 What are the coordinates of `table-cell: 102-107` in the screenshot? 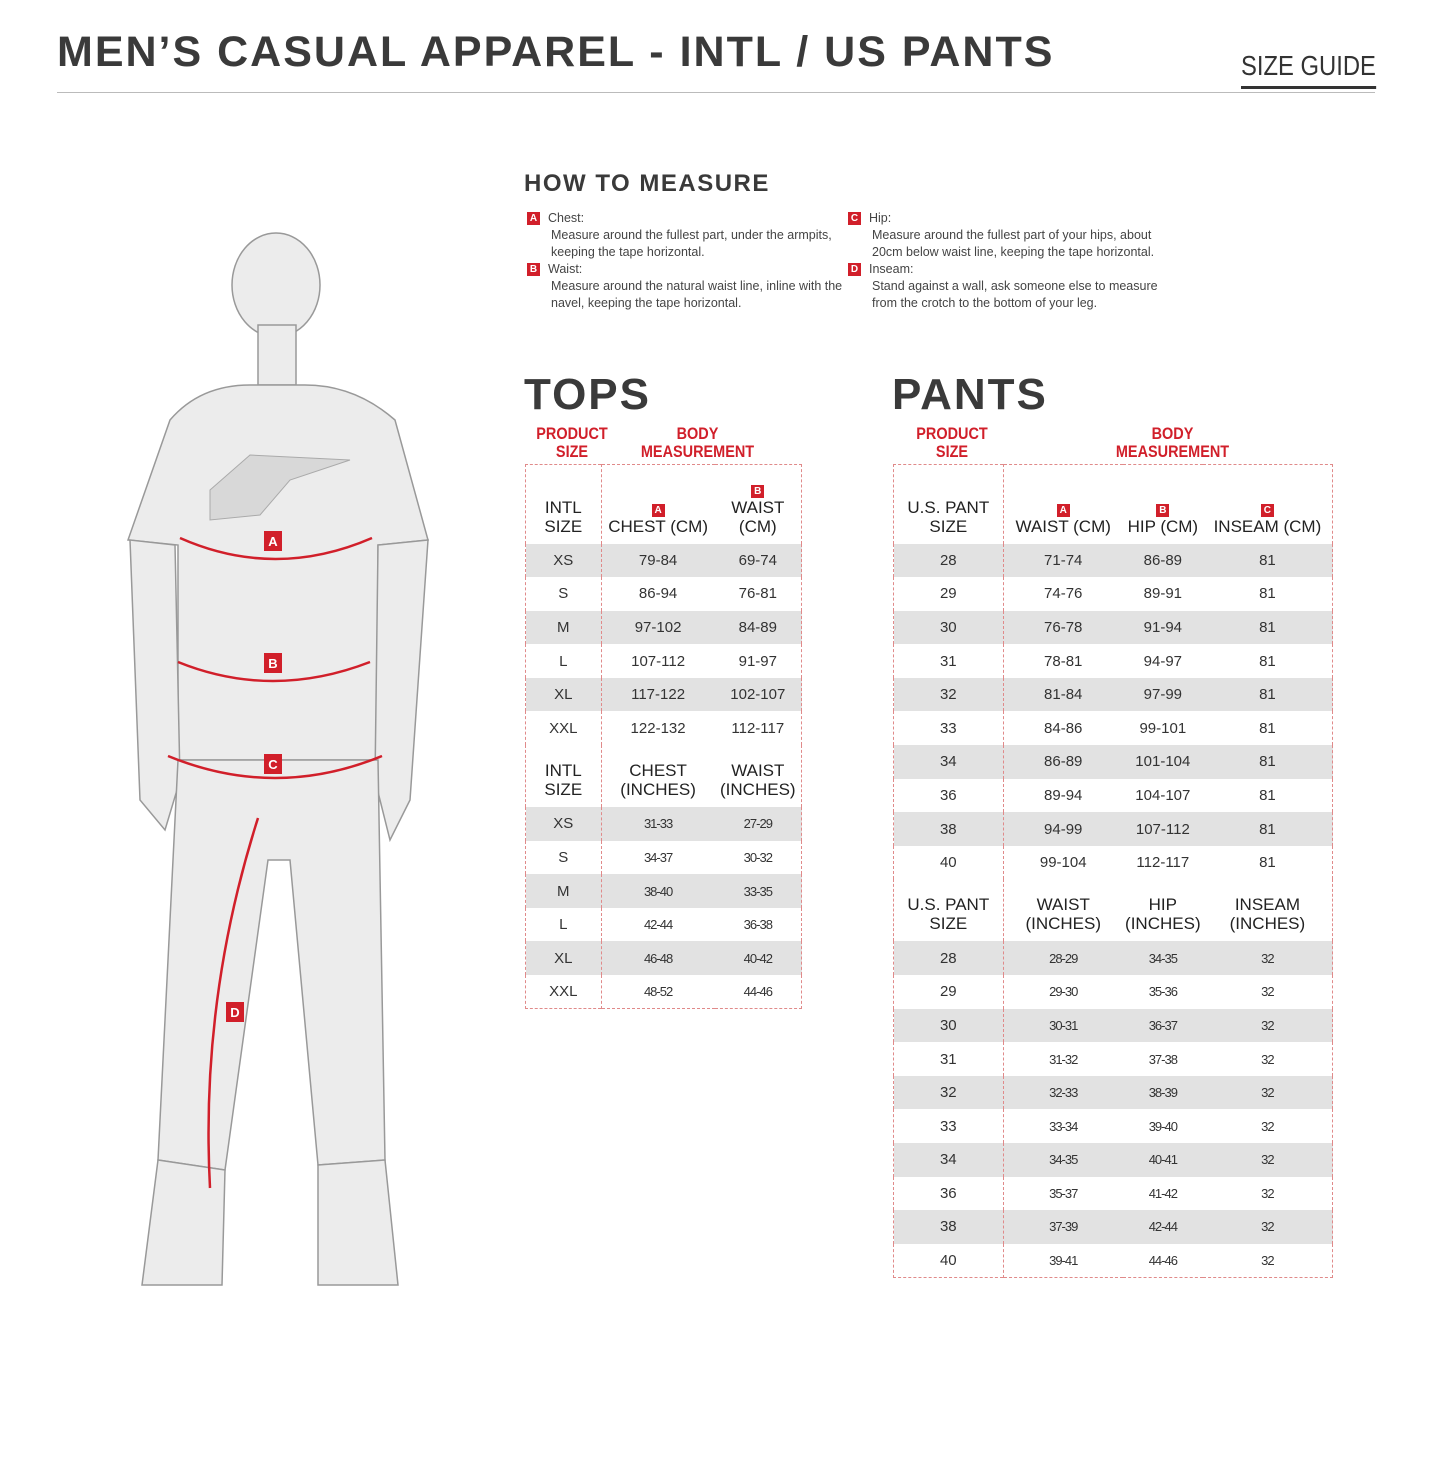 It's located at (758, 694).